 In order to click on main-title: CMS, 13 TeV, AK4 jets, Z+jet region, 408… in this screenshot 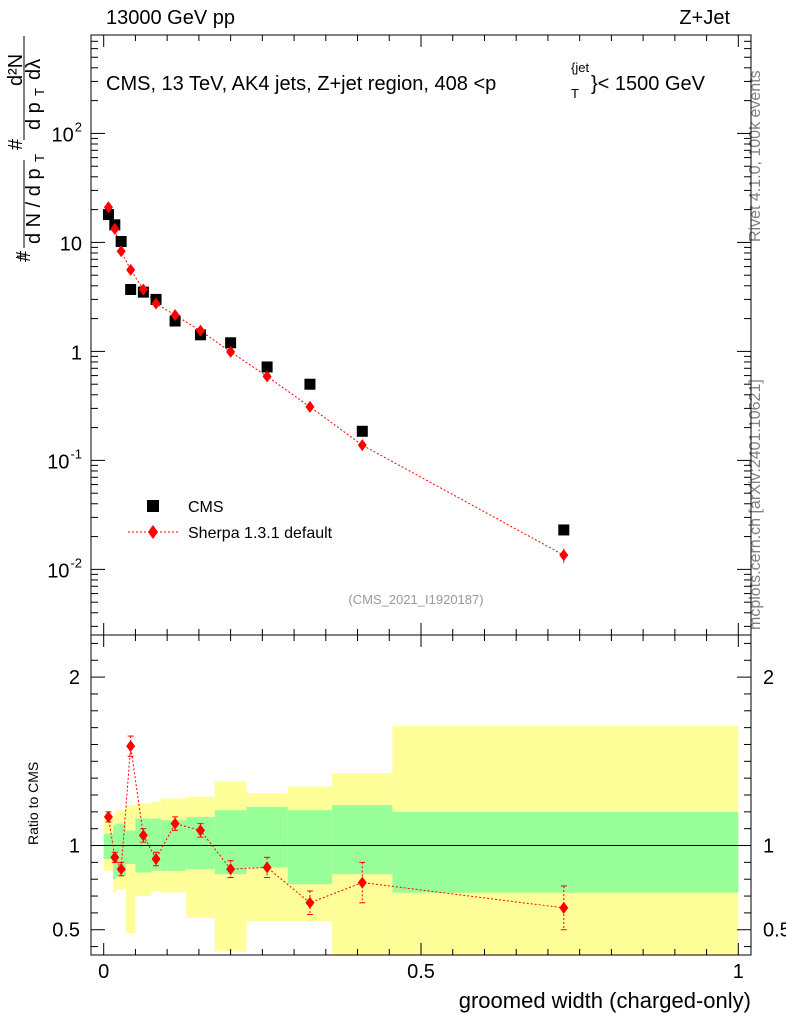, I will do `click(406, 80)`.